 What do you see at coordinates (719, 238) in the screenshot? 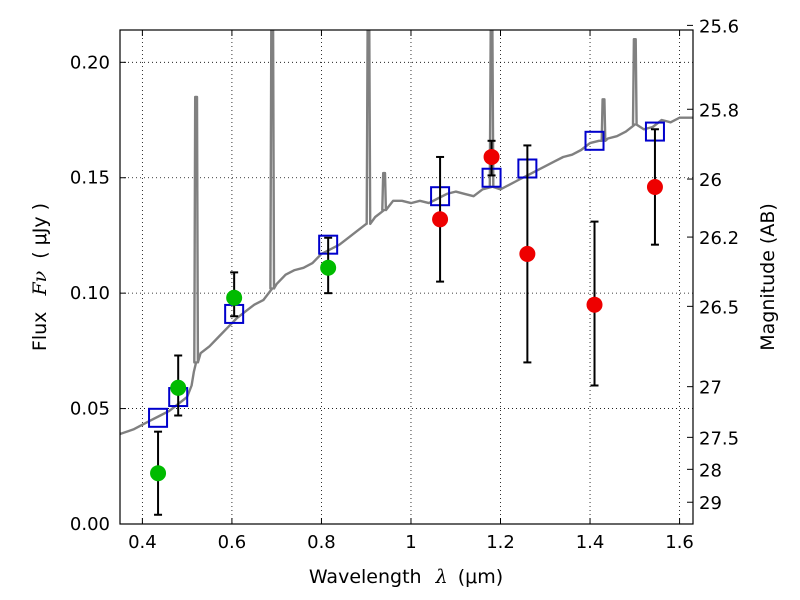
I see `mag-tick-label: 26.2` at bounding box center [719, 238].